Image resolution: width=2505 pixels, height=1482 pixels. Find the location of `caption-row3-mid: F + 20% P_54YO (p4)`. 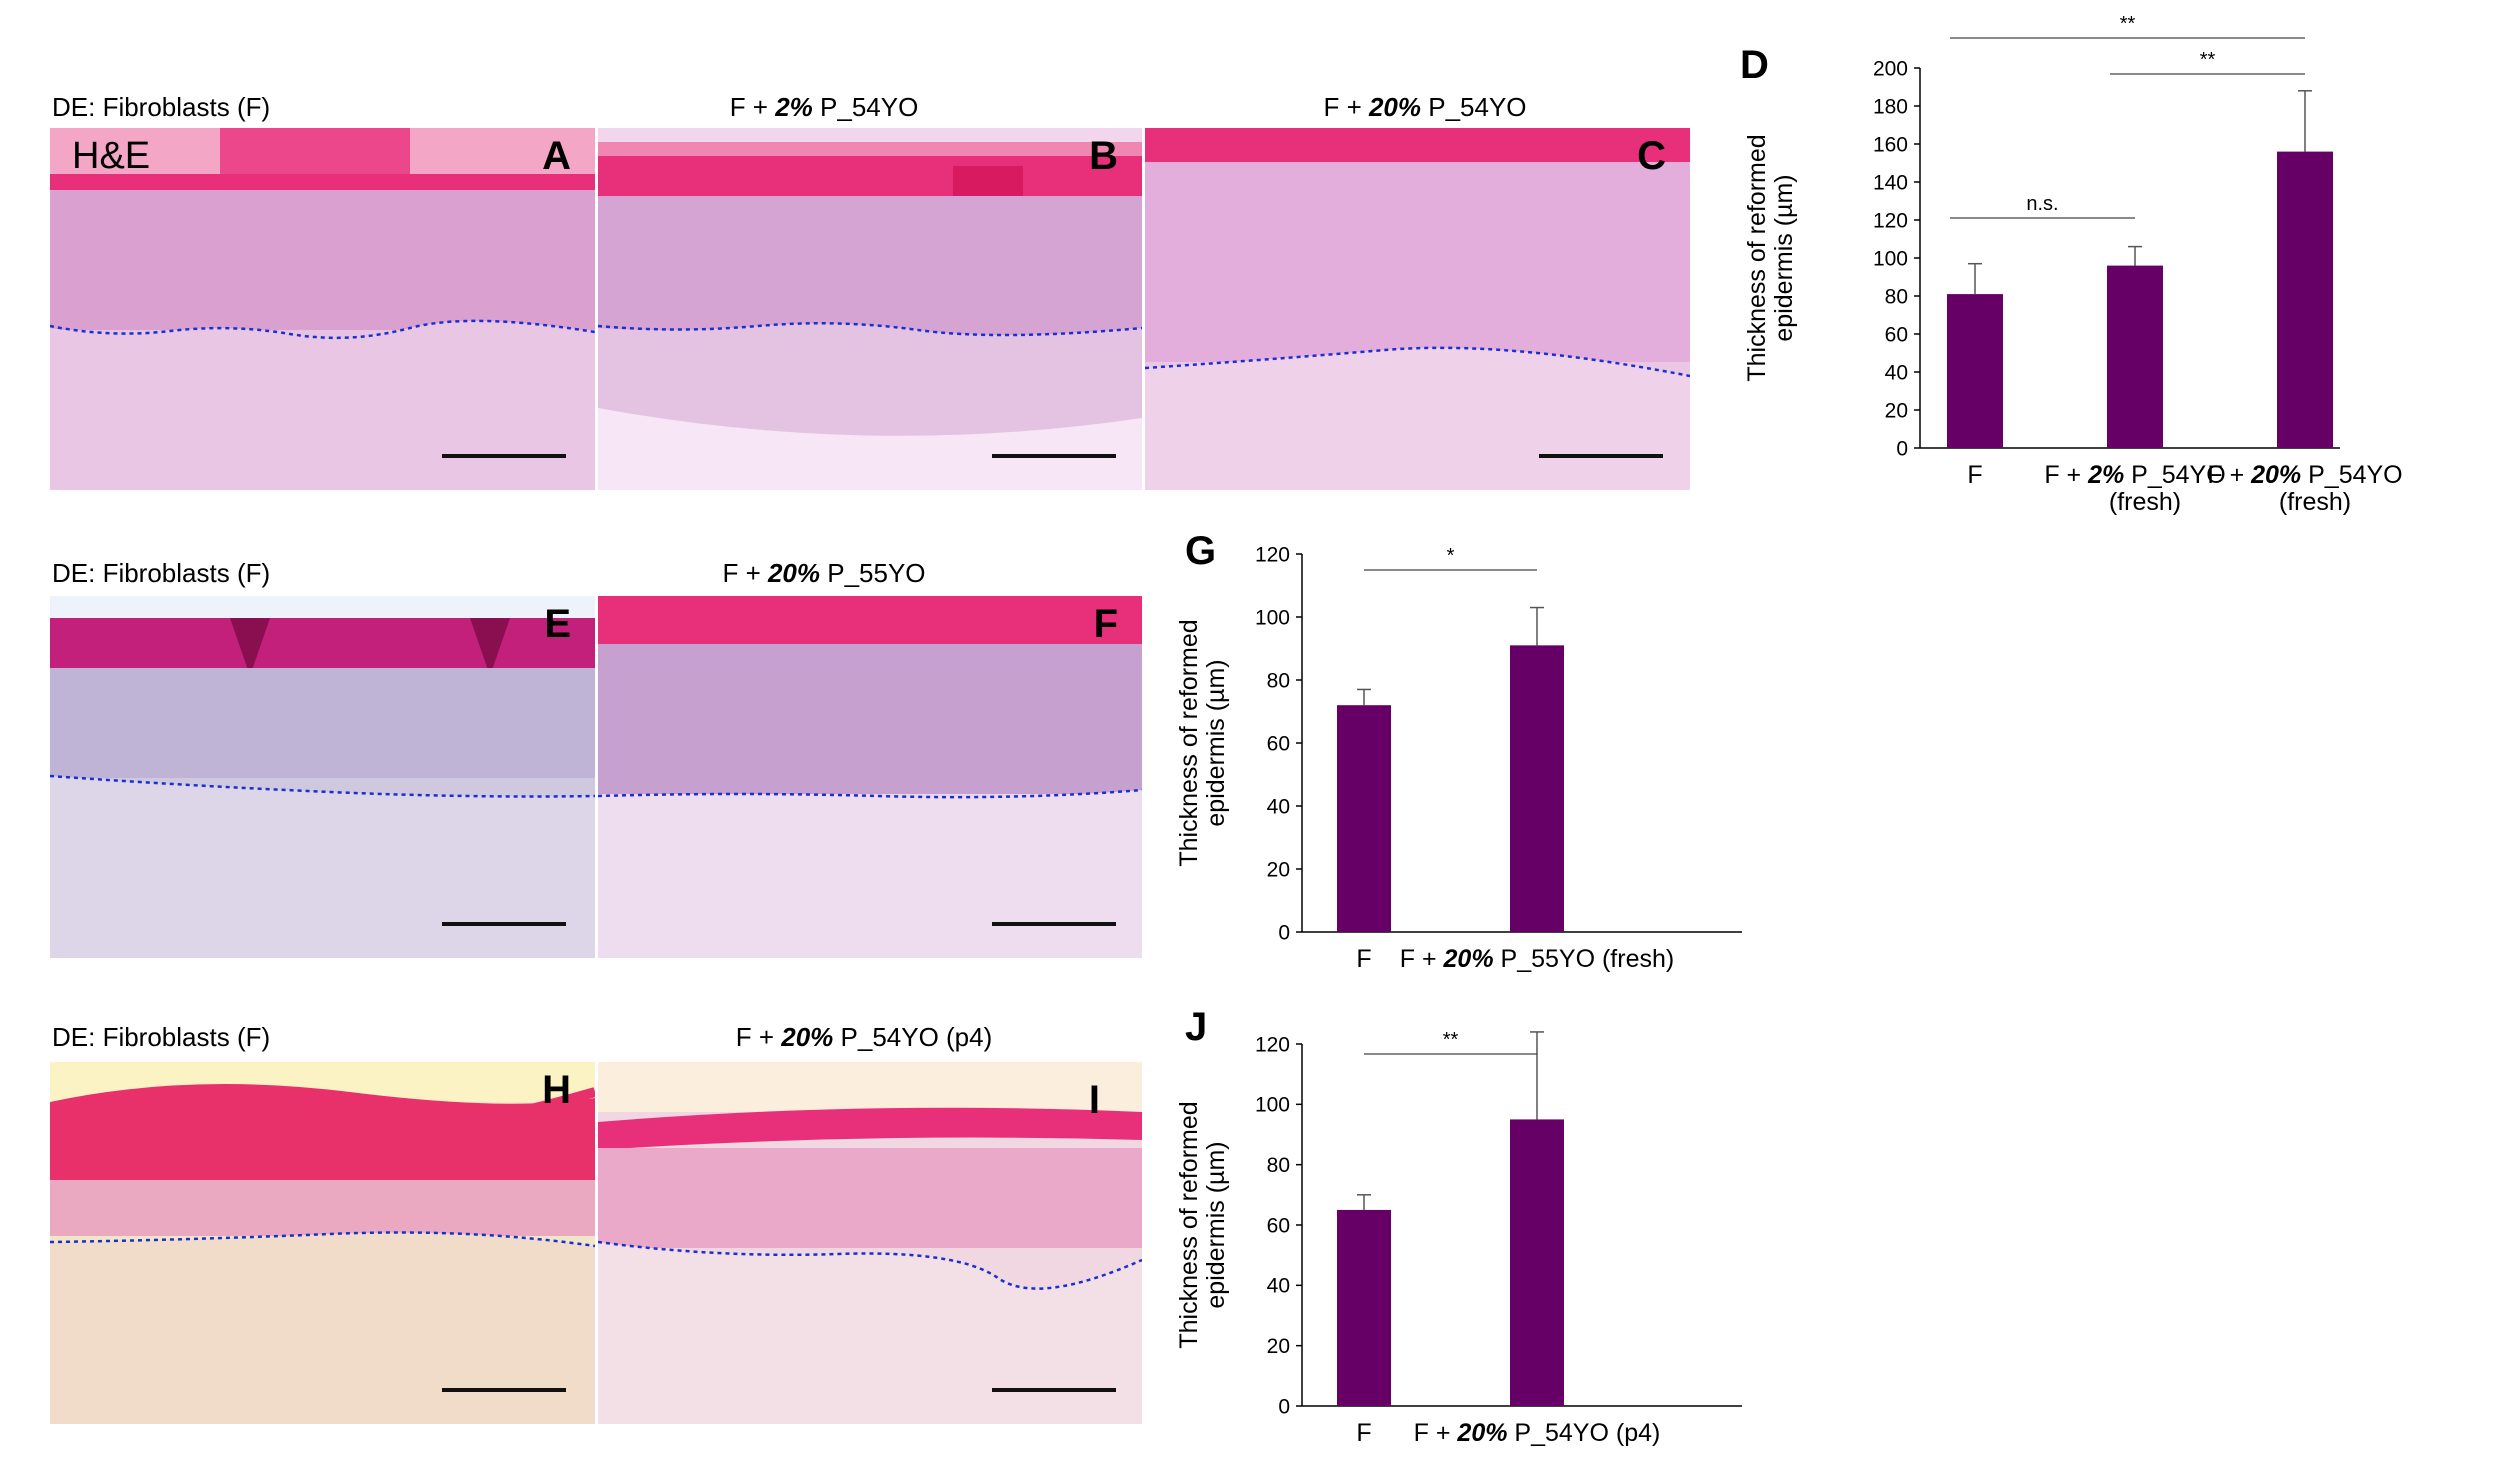

caption-row3-mid: F + 20% P_54YO (p4) is located at coordinates (864, 1037).